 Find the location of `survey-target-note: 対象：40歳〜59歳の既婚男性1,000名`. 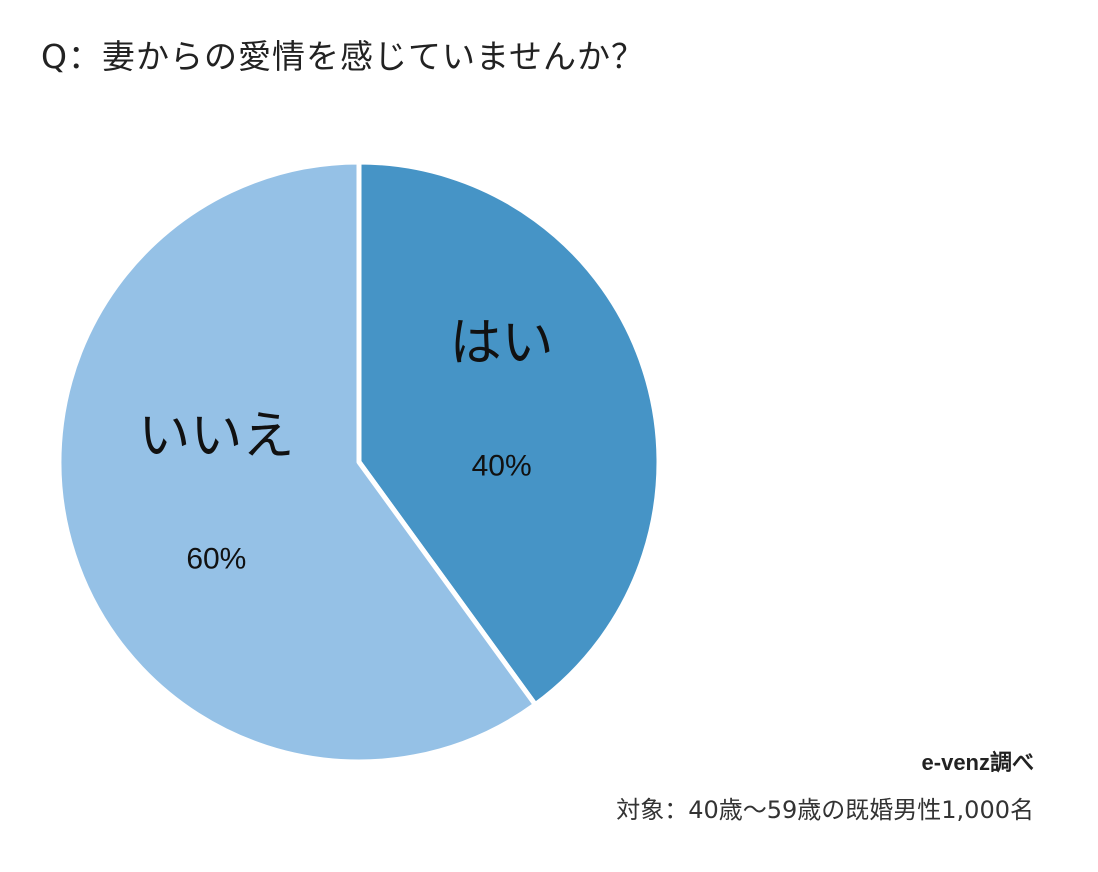

survey-target-note: 対象：40歳〜59歳の既婚男性1,000名 is located at coordinates (825, 810).